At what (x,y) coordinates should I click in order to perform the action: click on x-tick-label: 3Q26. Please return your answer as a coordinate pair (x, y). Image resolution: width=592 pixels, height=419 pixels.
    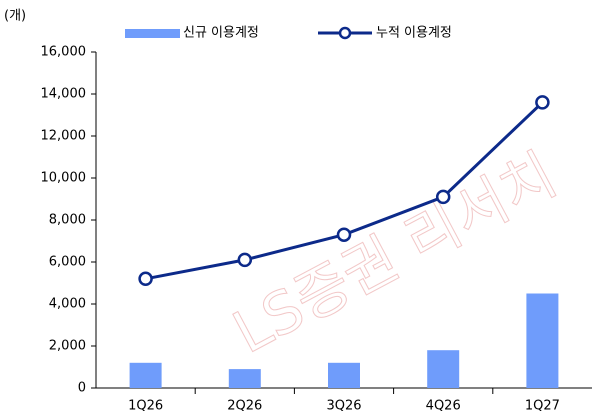
    Looking at the image, I should click on (343, 406).